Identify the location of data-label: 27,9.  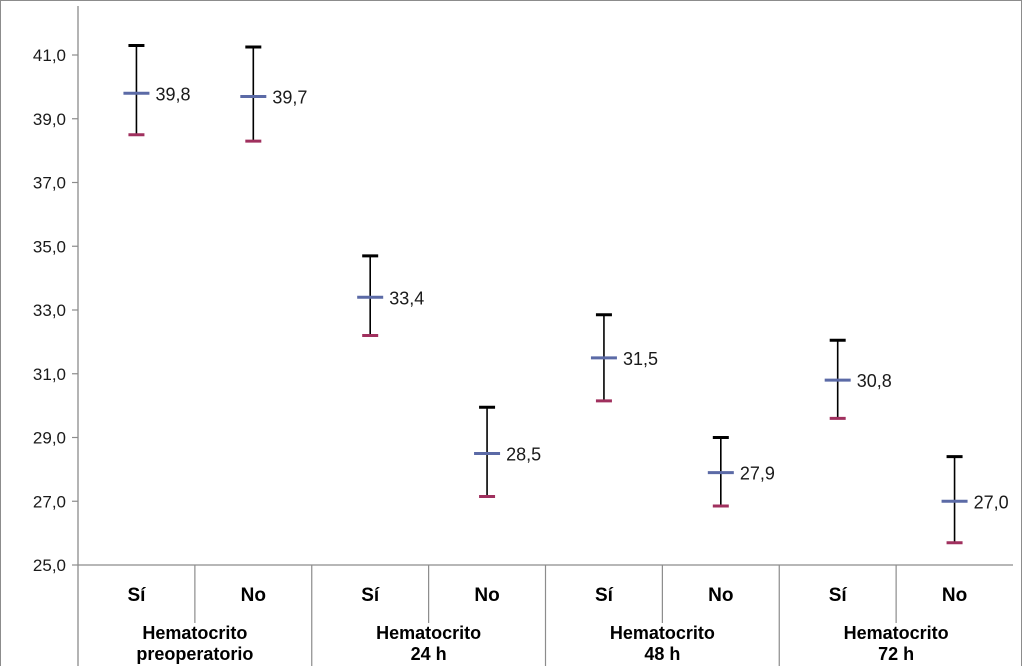
(757, 474).